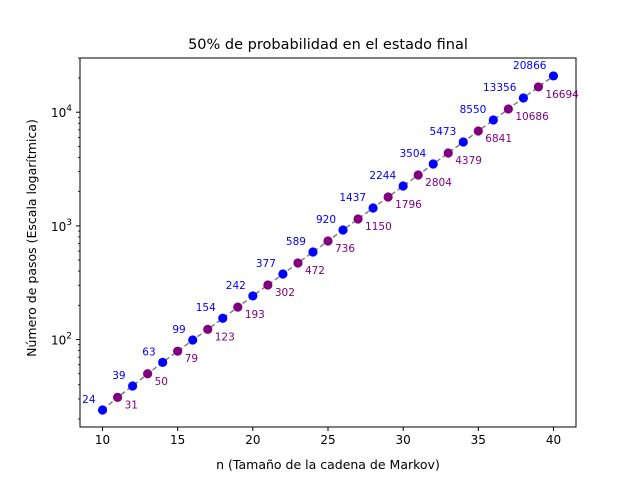  I want to click on data-label: 302, so click(285, 293).